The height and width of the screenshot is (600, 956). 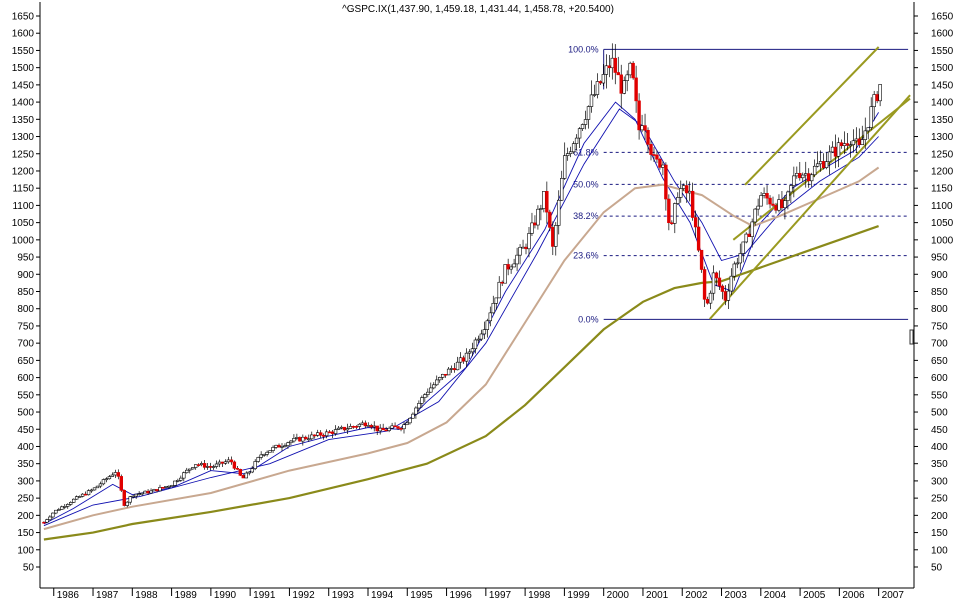 I want to click on y-tick-label-left: 1200, so click(x=23, y=171).